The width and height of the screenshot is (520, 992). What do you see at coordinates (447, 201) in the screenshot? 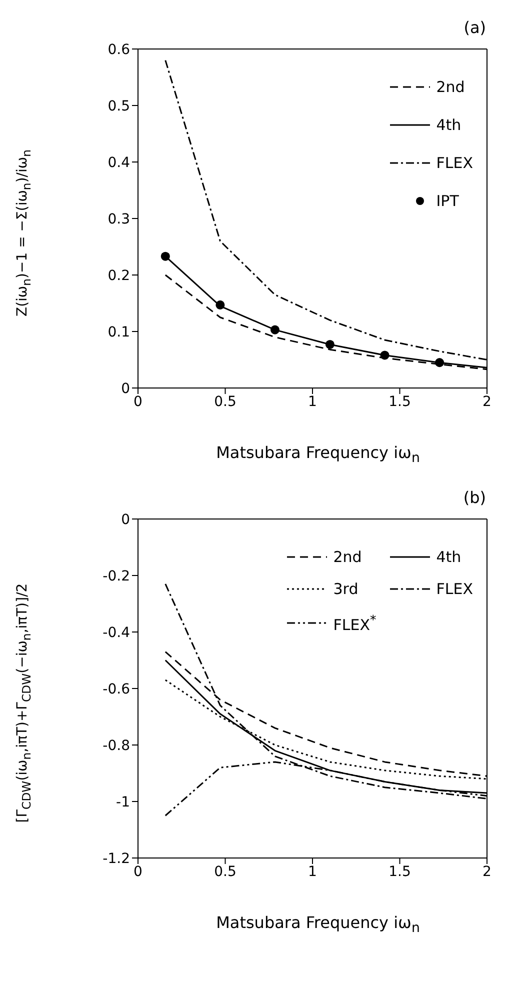
I see `legend-label: IPT` at bounding box center [447, 201].